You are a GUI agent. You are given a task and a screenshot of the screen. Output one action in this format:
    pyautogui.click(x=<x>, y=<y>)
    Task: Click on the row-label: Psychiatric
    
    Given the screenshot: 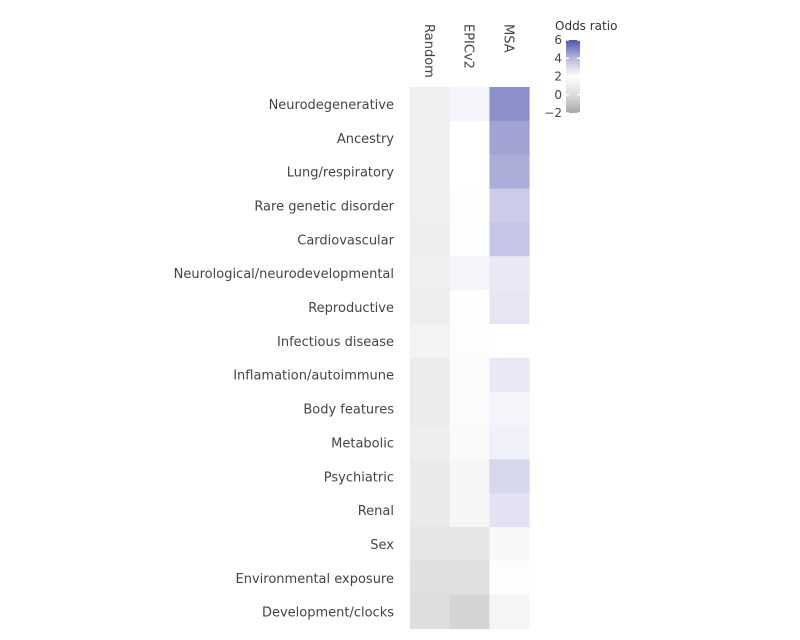 What is the action you would take?
    pyautogui.click(x=359, y=477)
    